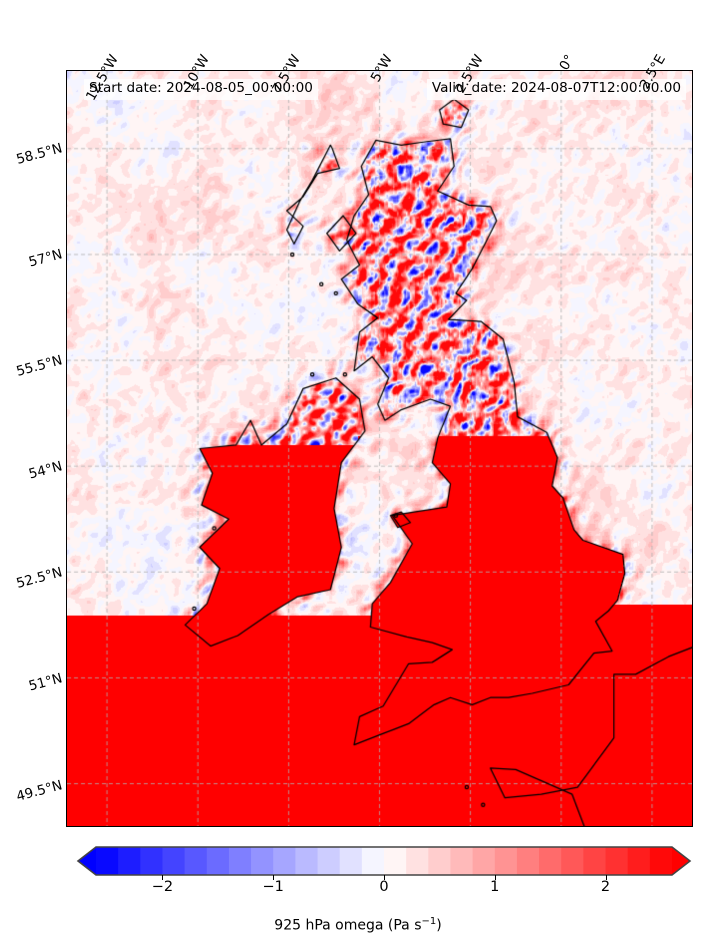 The height and width of the screenshot is (949, 716). I want to click on colorbar-gradient, so click(384, 861).